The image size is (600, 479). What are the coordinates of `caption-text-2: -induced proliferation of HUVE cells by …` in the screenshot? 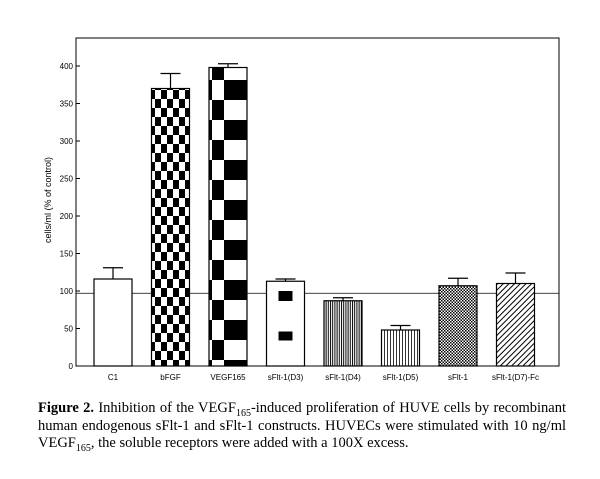 It's located at (302, 425).